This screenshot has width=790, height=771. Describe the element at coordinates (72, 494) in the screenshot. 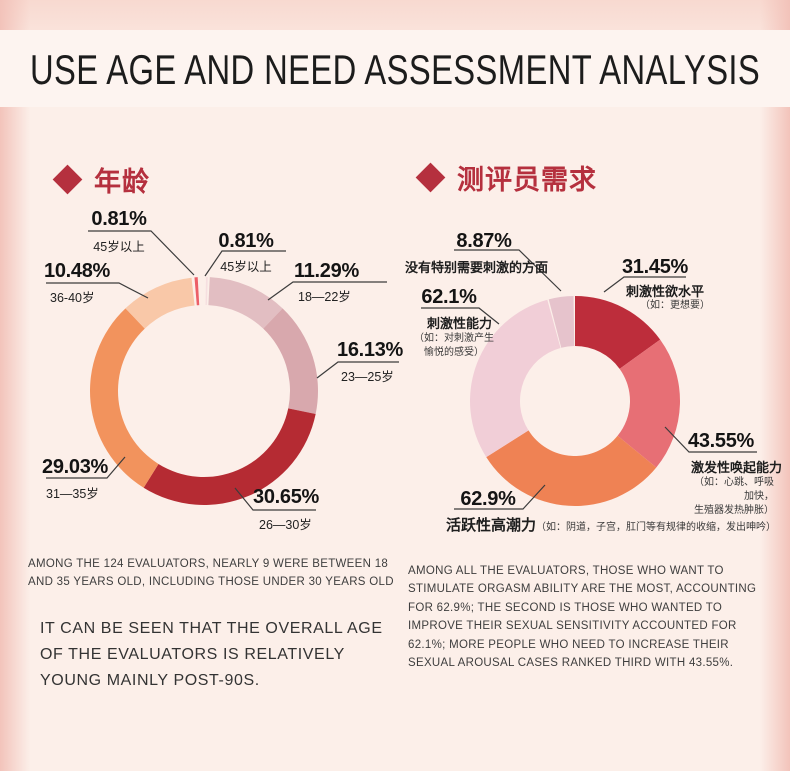

I see `age-slice-label: 31—35岁` at that location.